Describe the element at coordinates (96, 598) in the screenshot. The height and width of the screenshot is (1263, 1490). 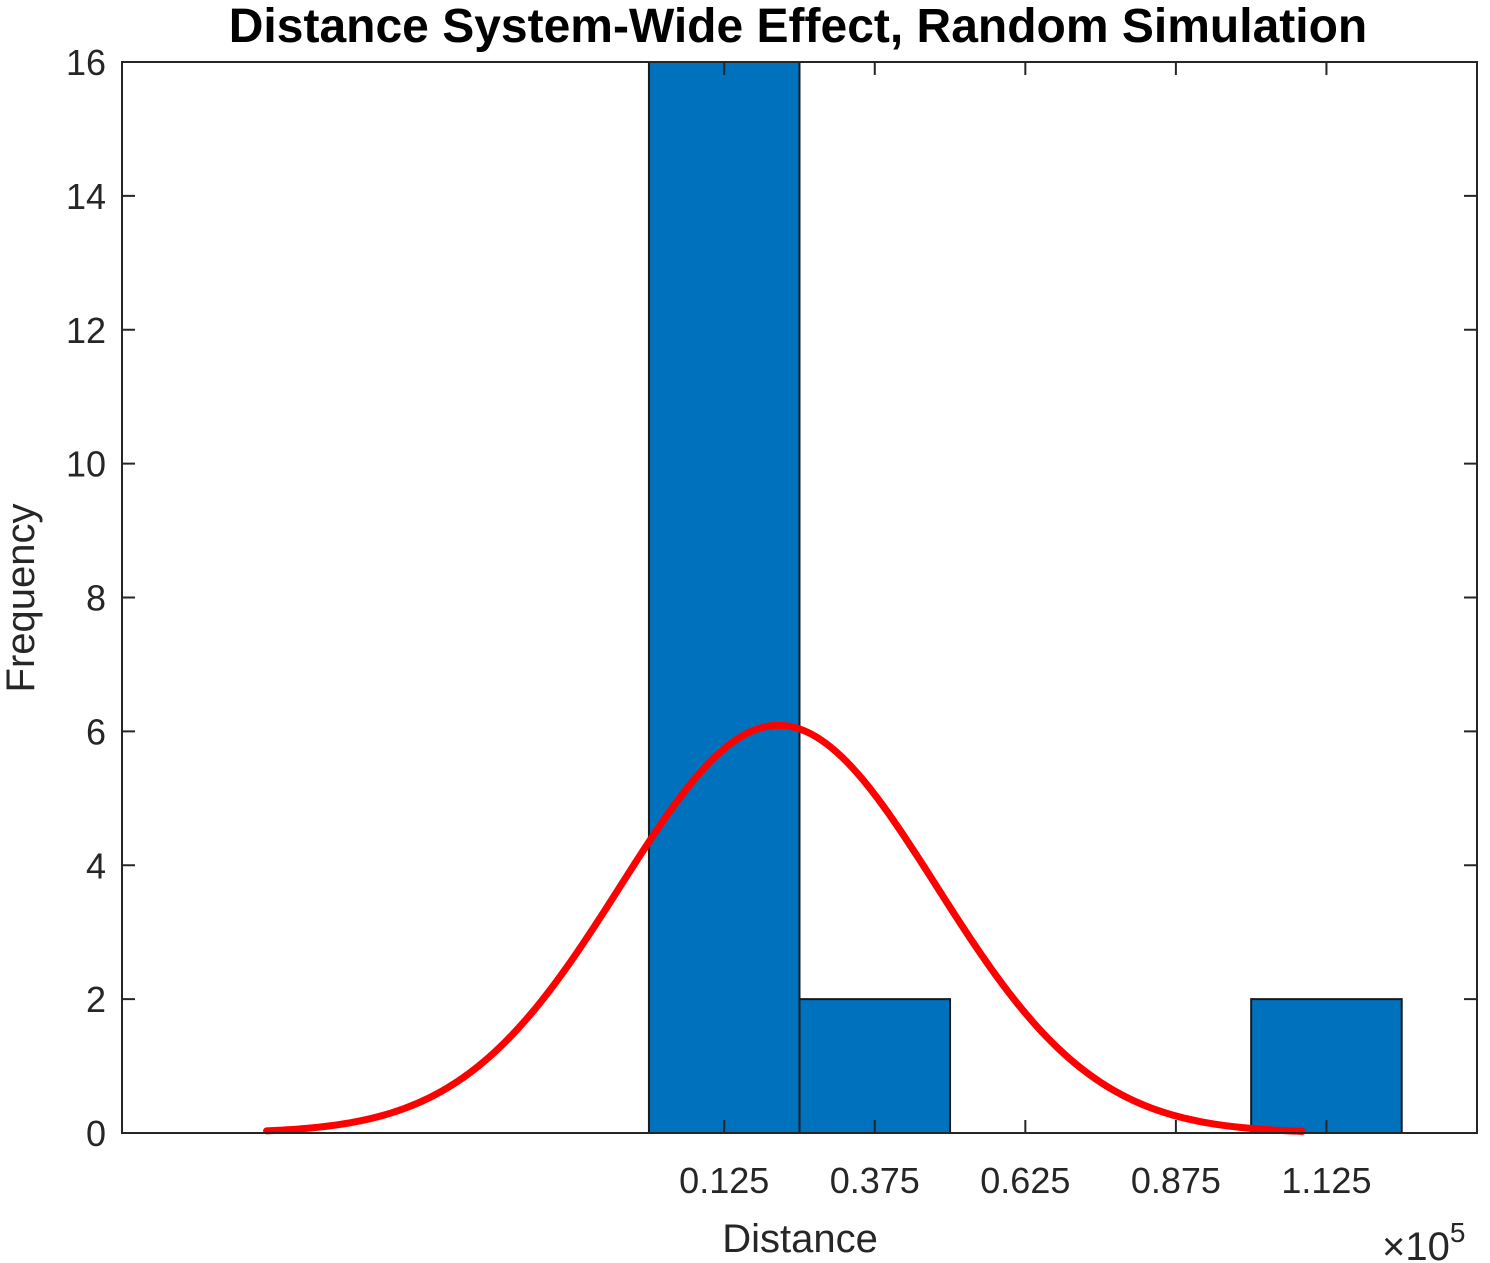
I see `y-tick-label: 8` at that location.